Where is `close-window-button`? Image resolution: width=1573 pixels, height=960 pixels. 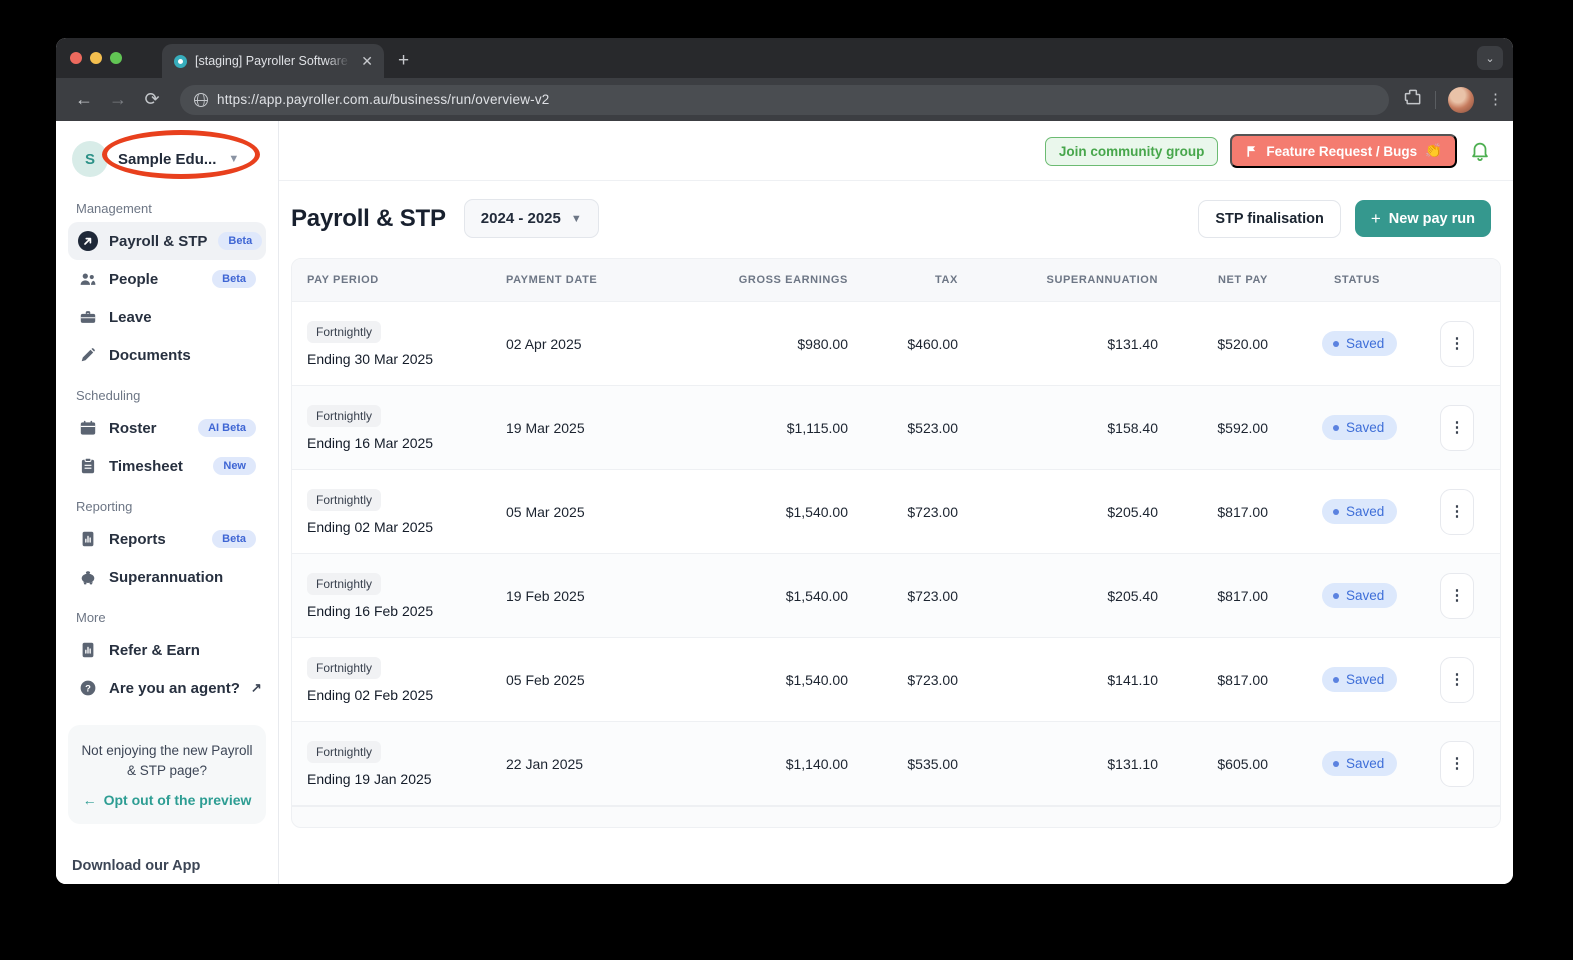
close-window-button is located at coordinates (76, 58).